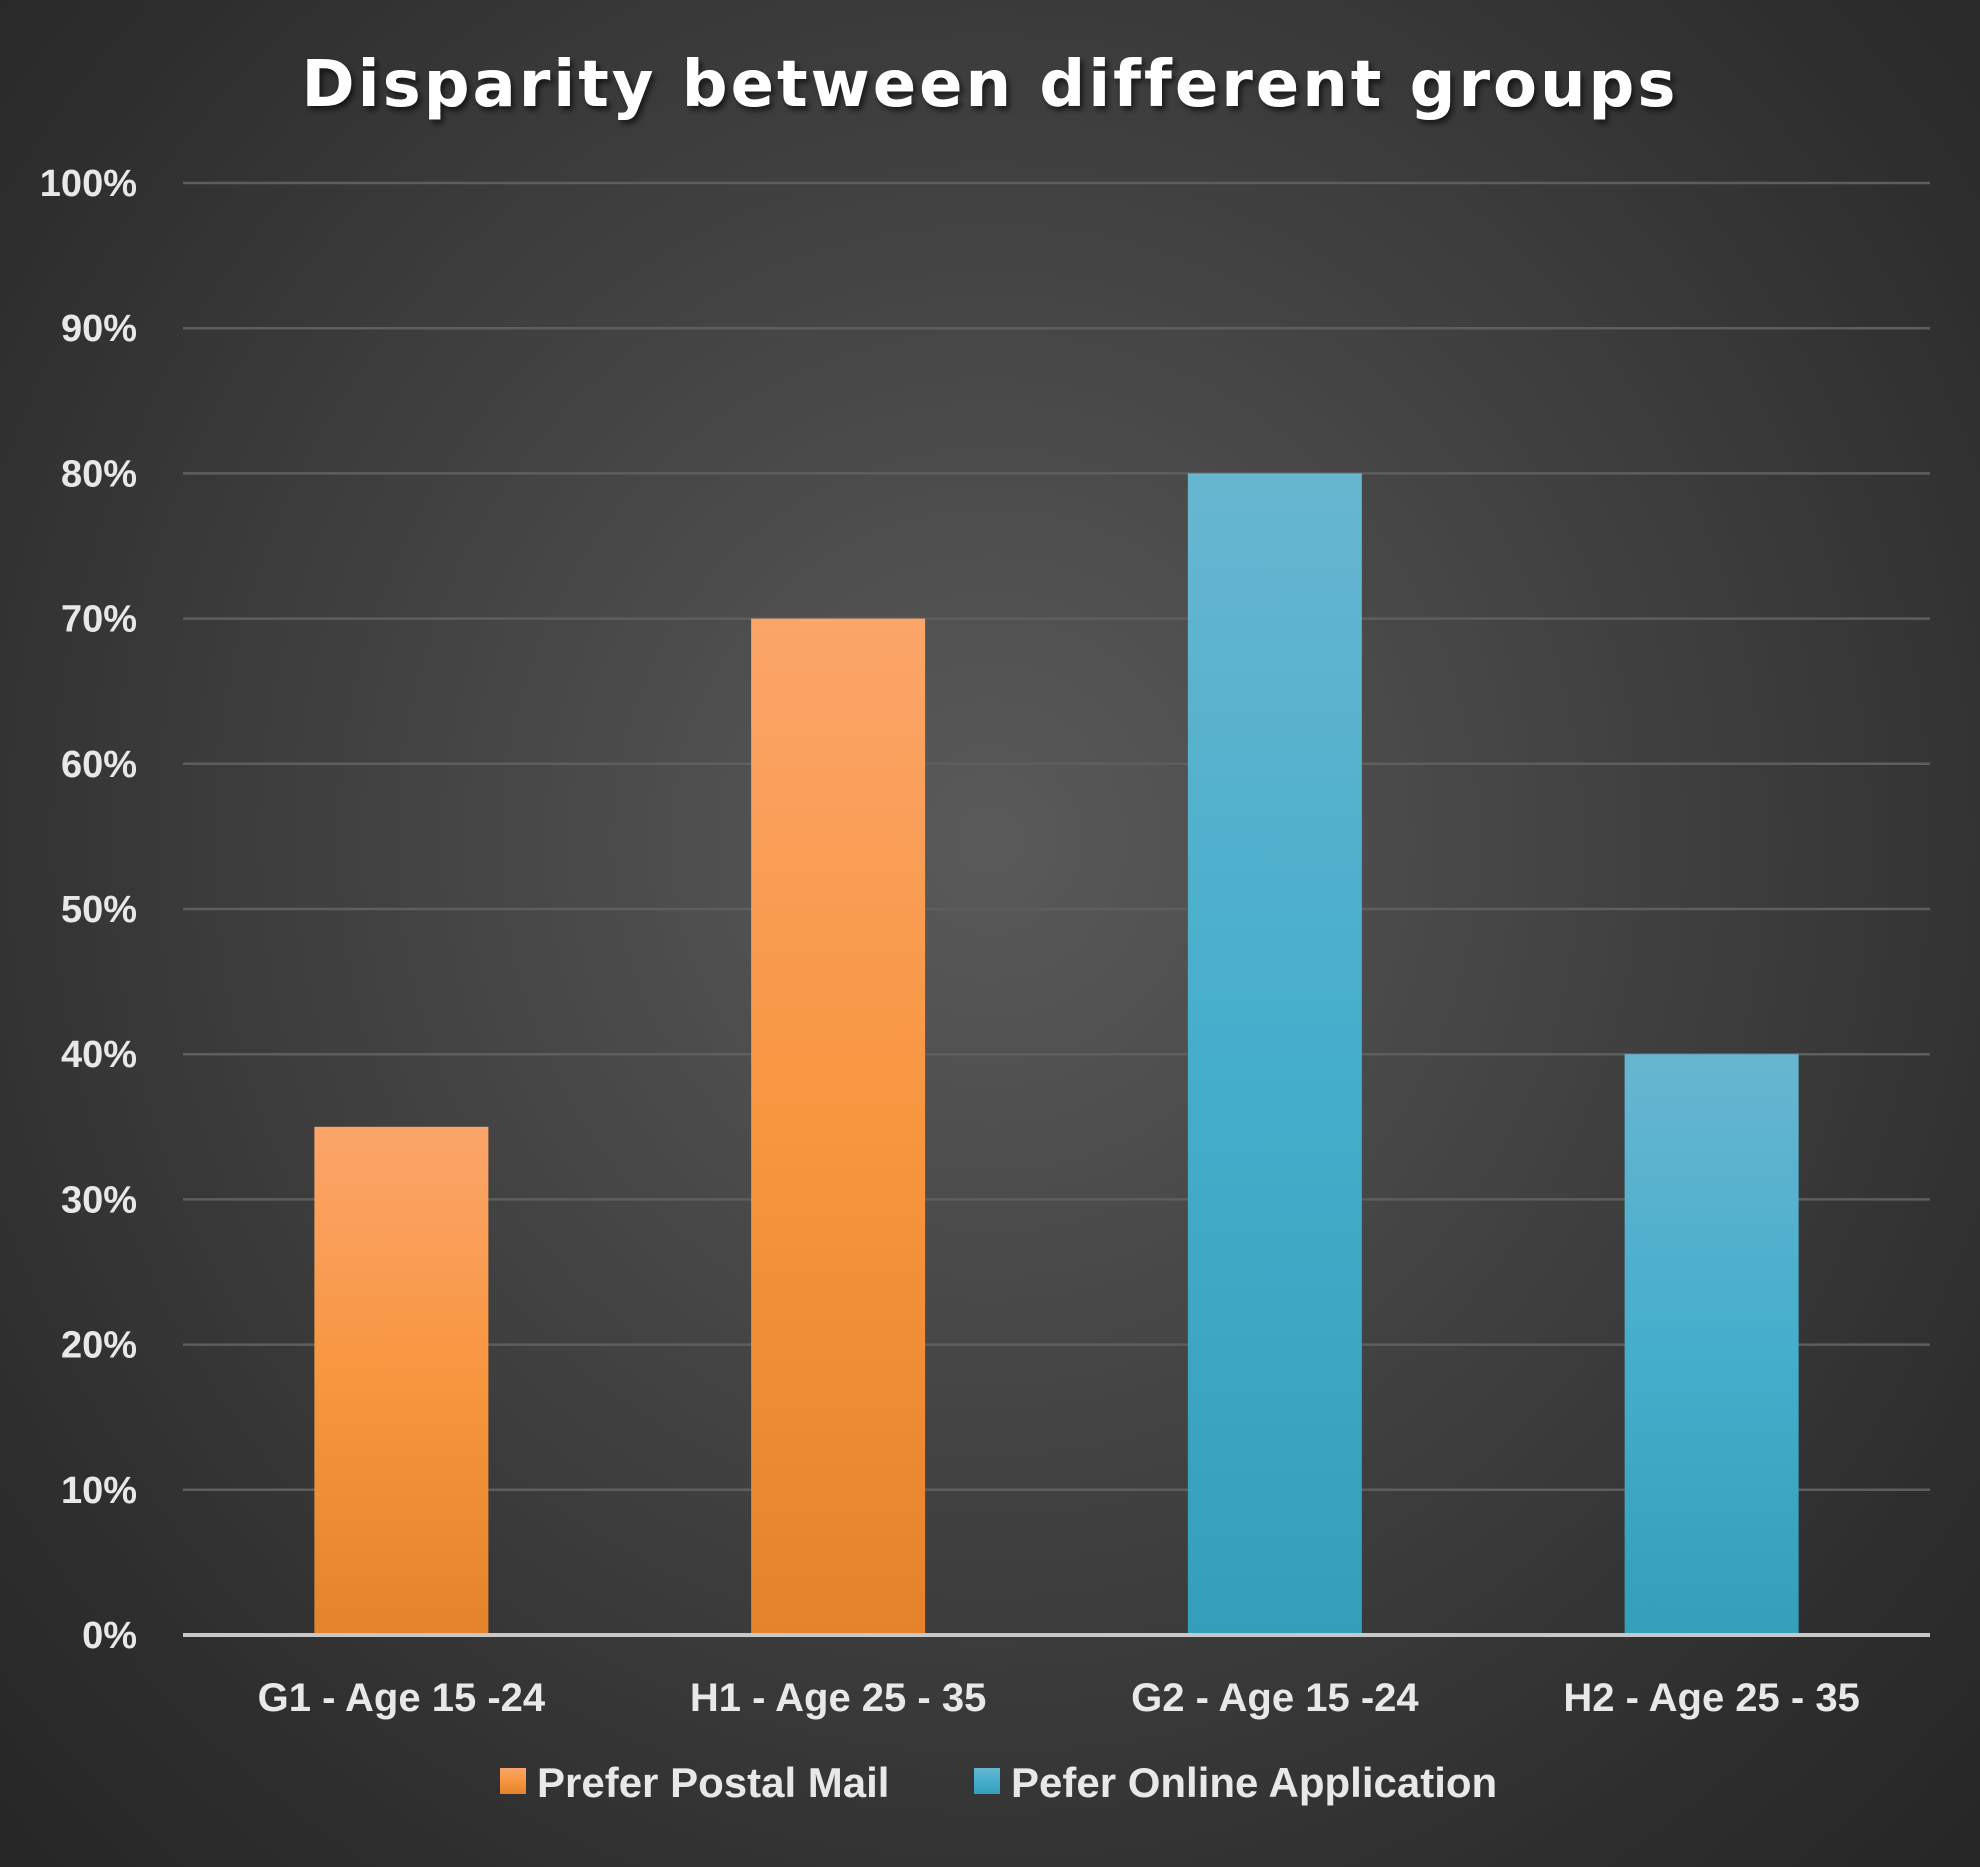 The image size is (1980, 1867). What do you see at coordinates (99, 1200) in the screenshot?
I see `y-tick-label: 30%` at bounding box center [99, 1200].